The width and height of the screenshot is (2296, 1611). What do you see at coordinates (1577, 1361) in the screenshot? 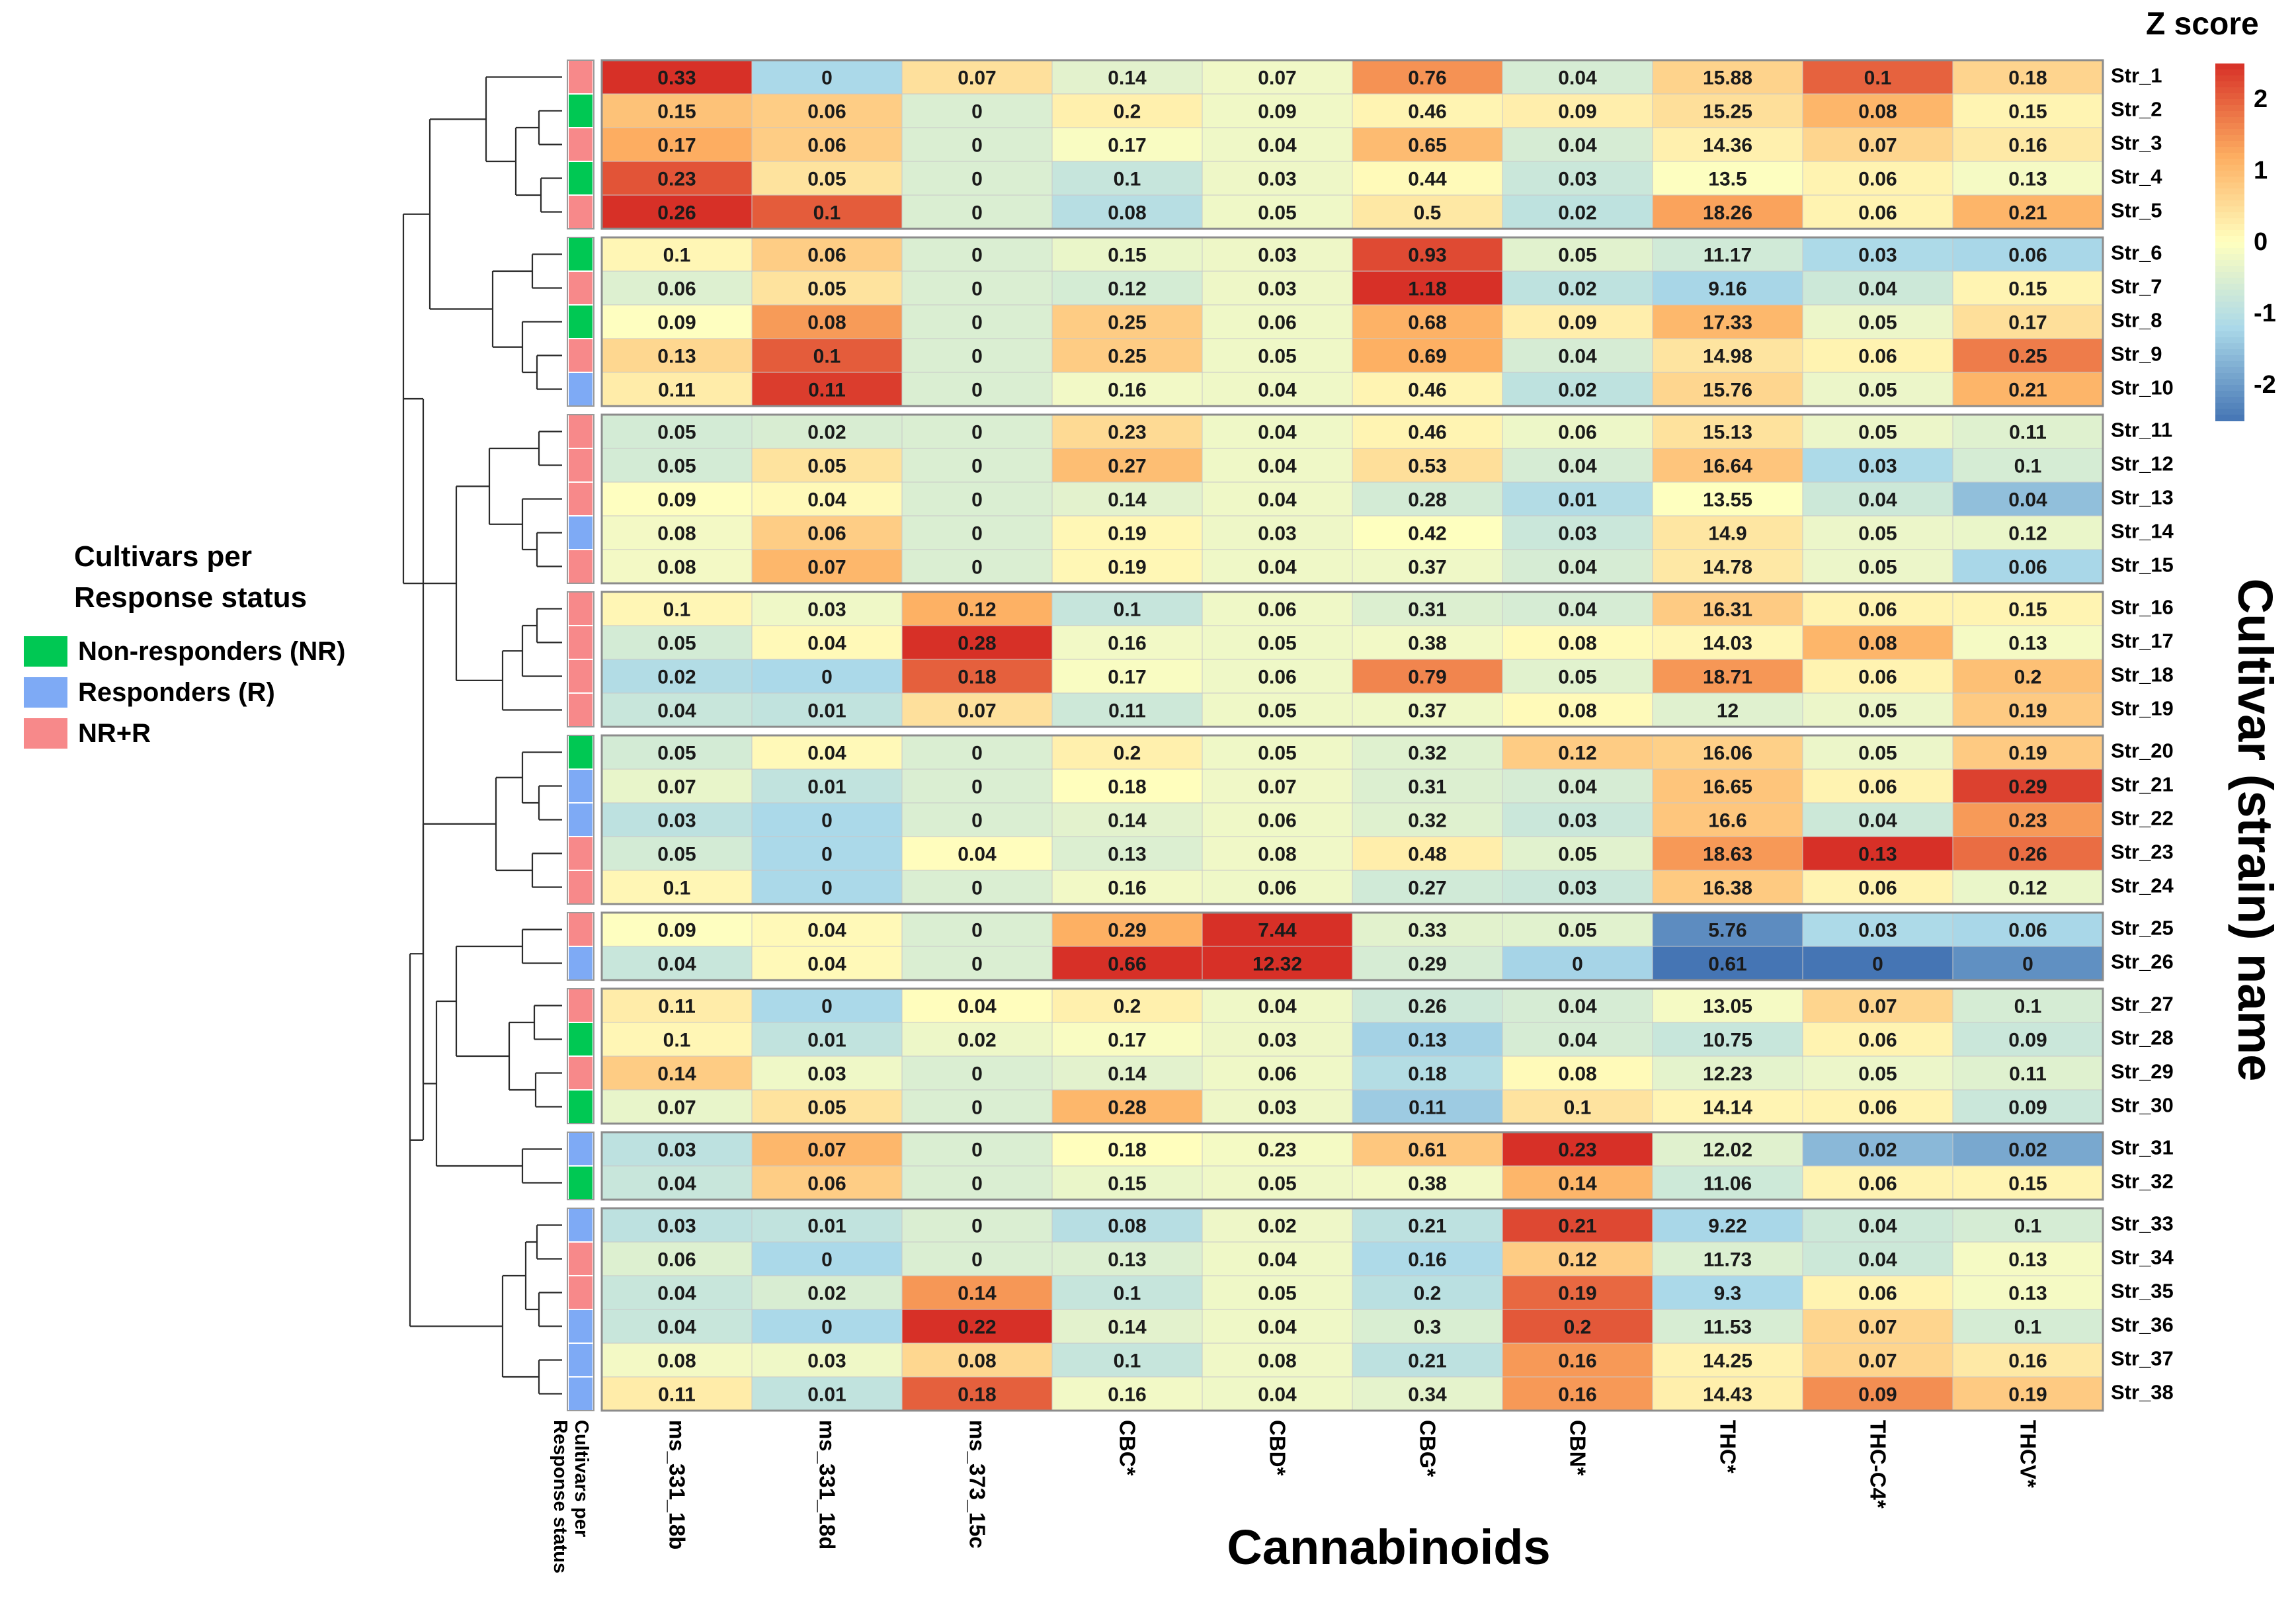
I see `cell-value: 0.16` at bounding box center [1577, 1361].